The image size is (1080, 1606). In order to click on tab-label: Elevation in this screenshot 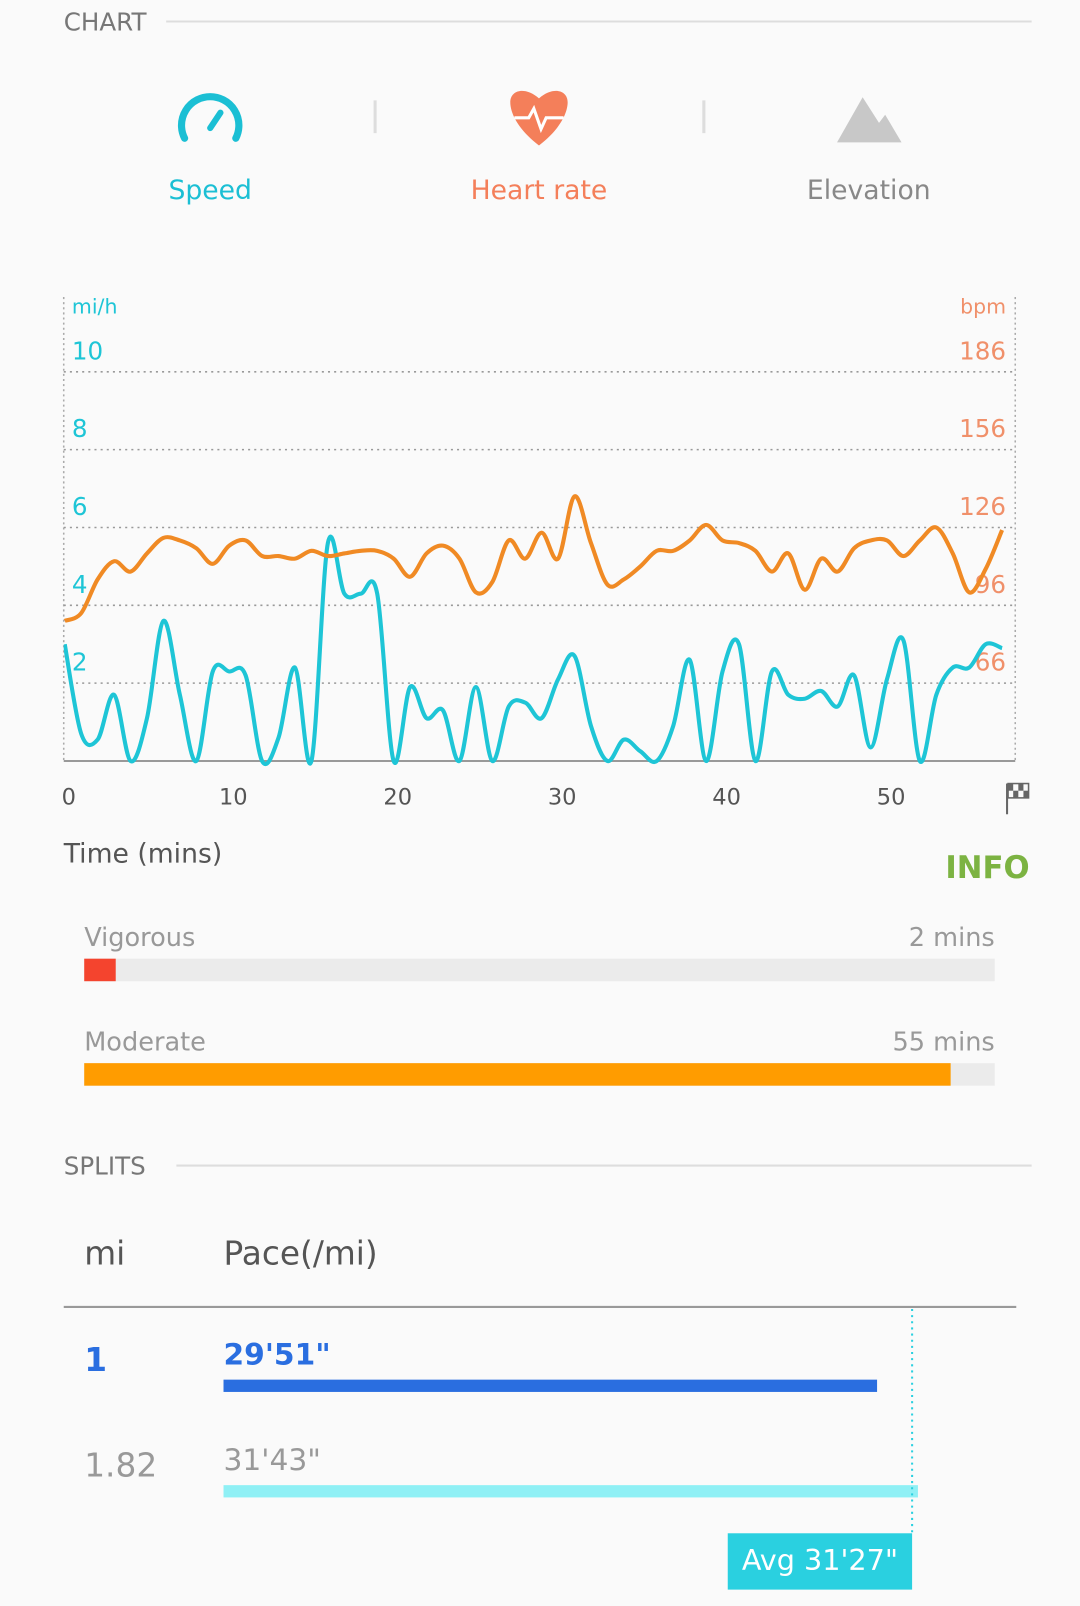, I will do `click(869, 190)`.